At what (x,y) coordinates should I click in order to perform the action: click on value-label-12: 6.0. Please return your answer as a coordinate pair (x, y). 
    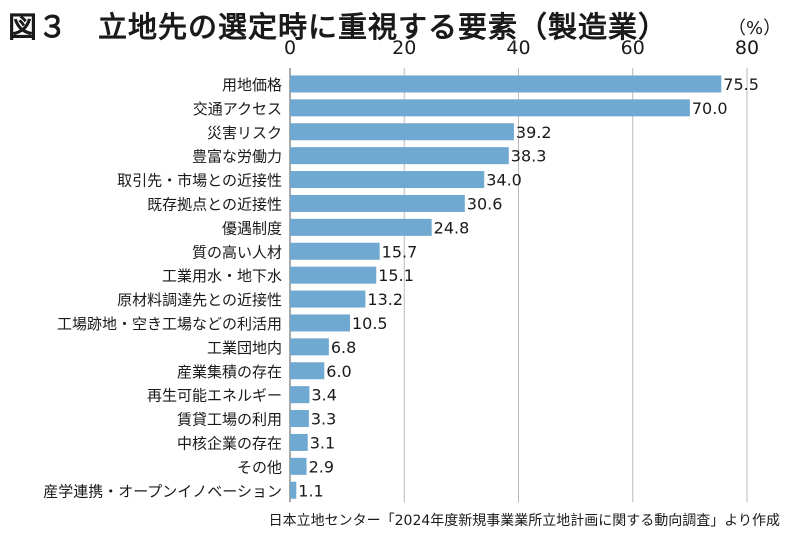
    Looking at the image, I should click on (338, 371).